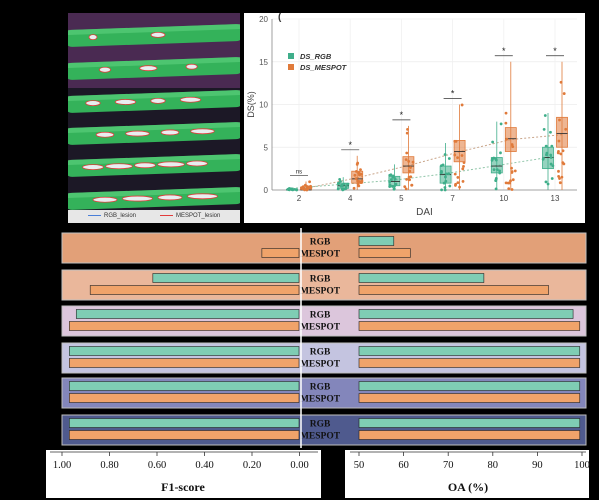  I want to click on legend-label: DS_MESPOT, so click(324, 67).